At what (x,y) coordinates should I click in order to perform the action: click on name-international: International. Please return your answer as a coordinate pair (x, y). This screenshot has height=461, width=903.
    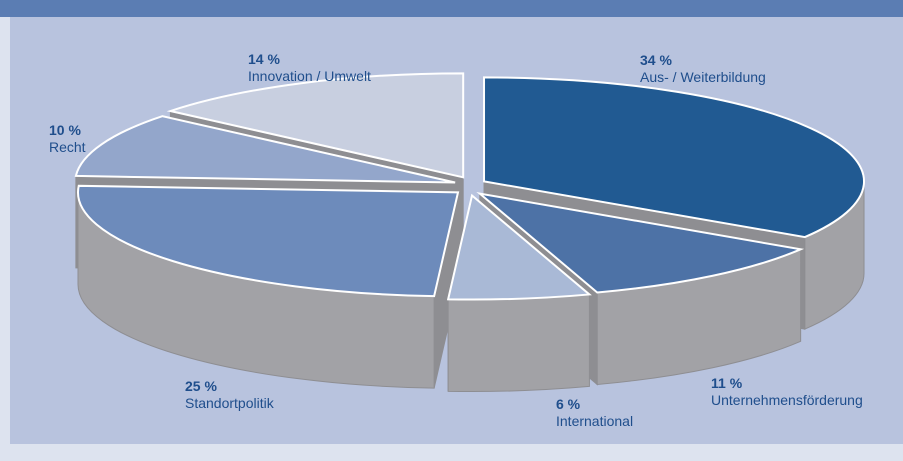
    Looking at the image, I should click on (595, 421).